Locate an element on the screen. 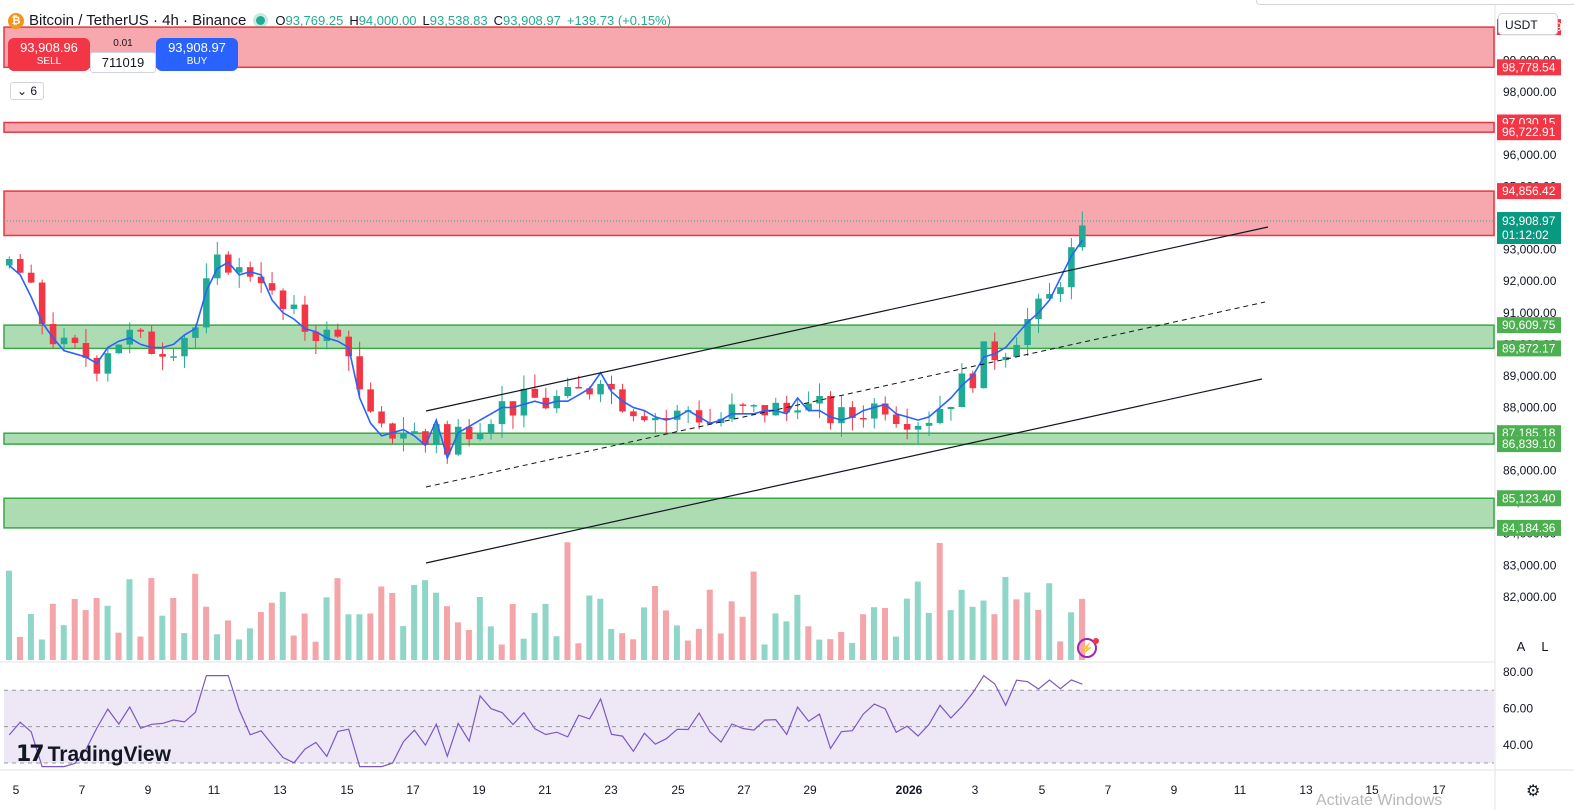  currency-select: USDT is located at coordinates (1528, 24).